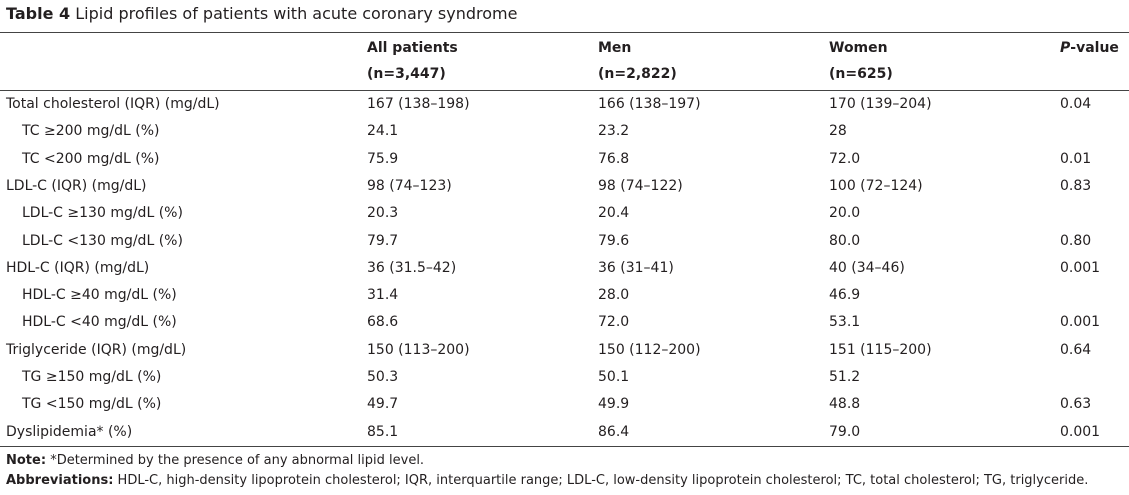 Image resolution: width=1129 pixels, height=495 pixels. I want to click on cell: 28.0, so click(614, 295).